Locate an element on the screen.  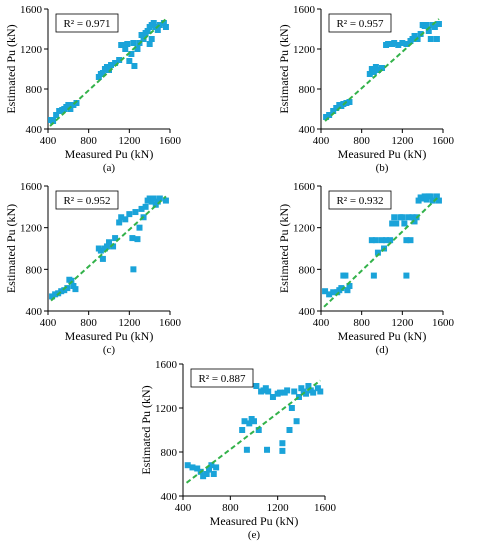
y-axis-title: Estimated Pu (kN) is located at coordinates (11, 68).